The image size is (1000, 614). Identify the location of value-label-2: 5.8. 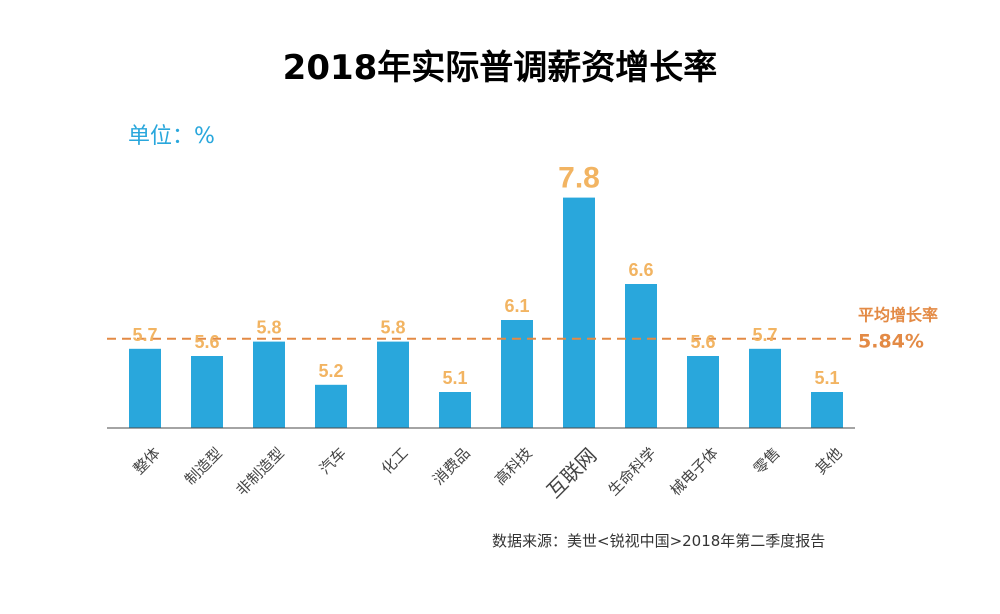
(268, 328).